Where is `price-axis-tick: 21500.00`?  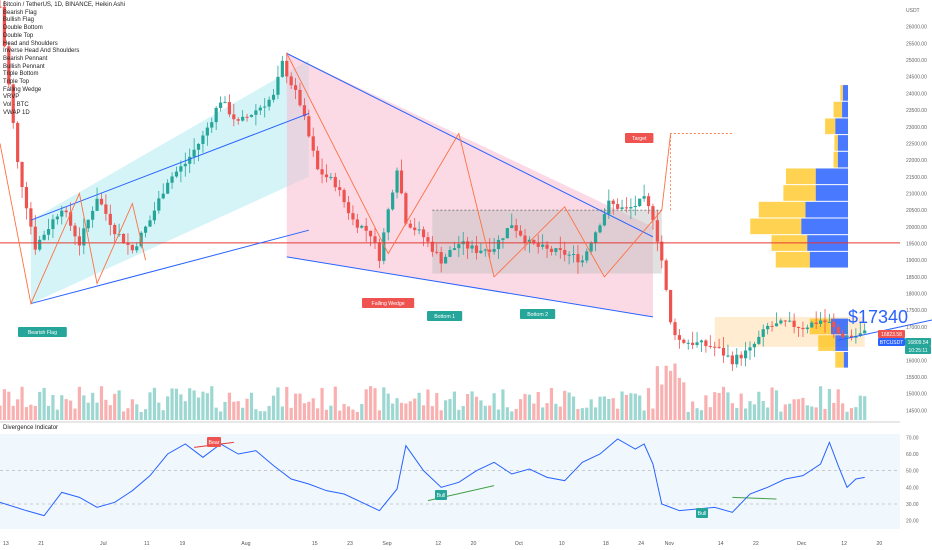
price-axis-tick: 21500.00 is located at coordinates (916, 178).